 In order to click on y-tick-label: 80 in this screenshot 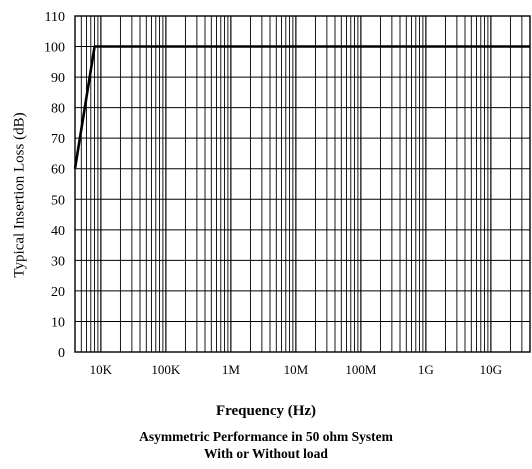, I will do `click(58, 109)`.